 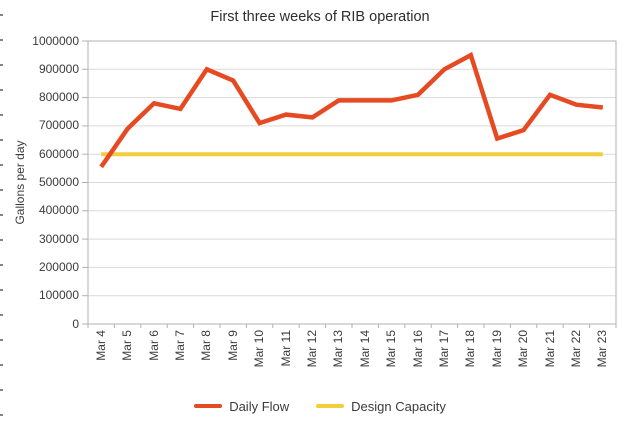 What do you see at coordinates (575, 349) in the screenshot?
I see `x-tick-label: Mar 22` at bounding box center [575, 349].